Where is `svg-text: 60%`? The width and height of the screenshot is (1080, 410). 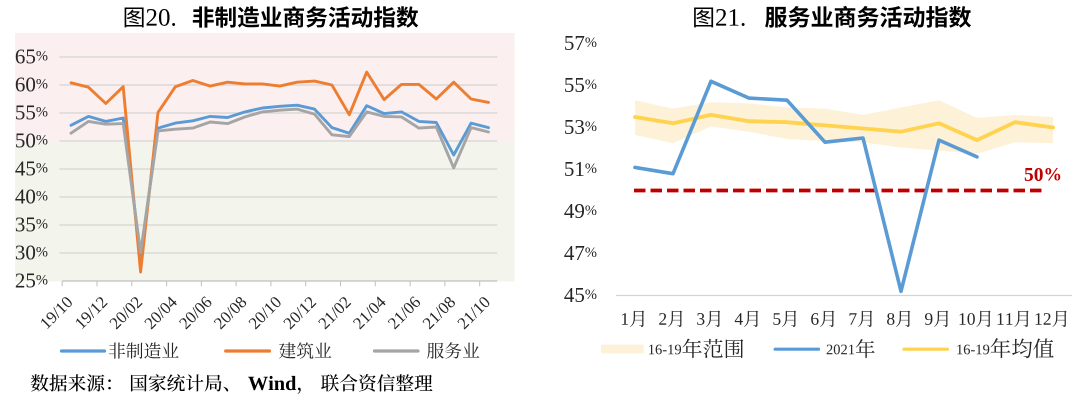
svg-text: 60% is located at coordinates (31, 84).